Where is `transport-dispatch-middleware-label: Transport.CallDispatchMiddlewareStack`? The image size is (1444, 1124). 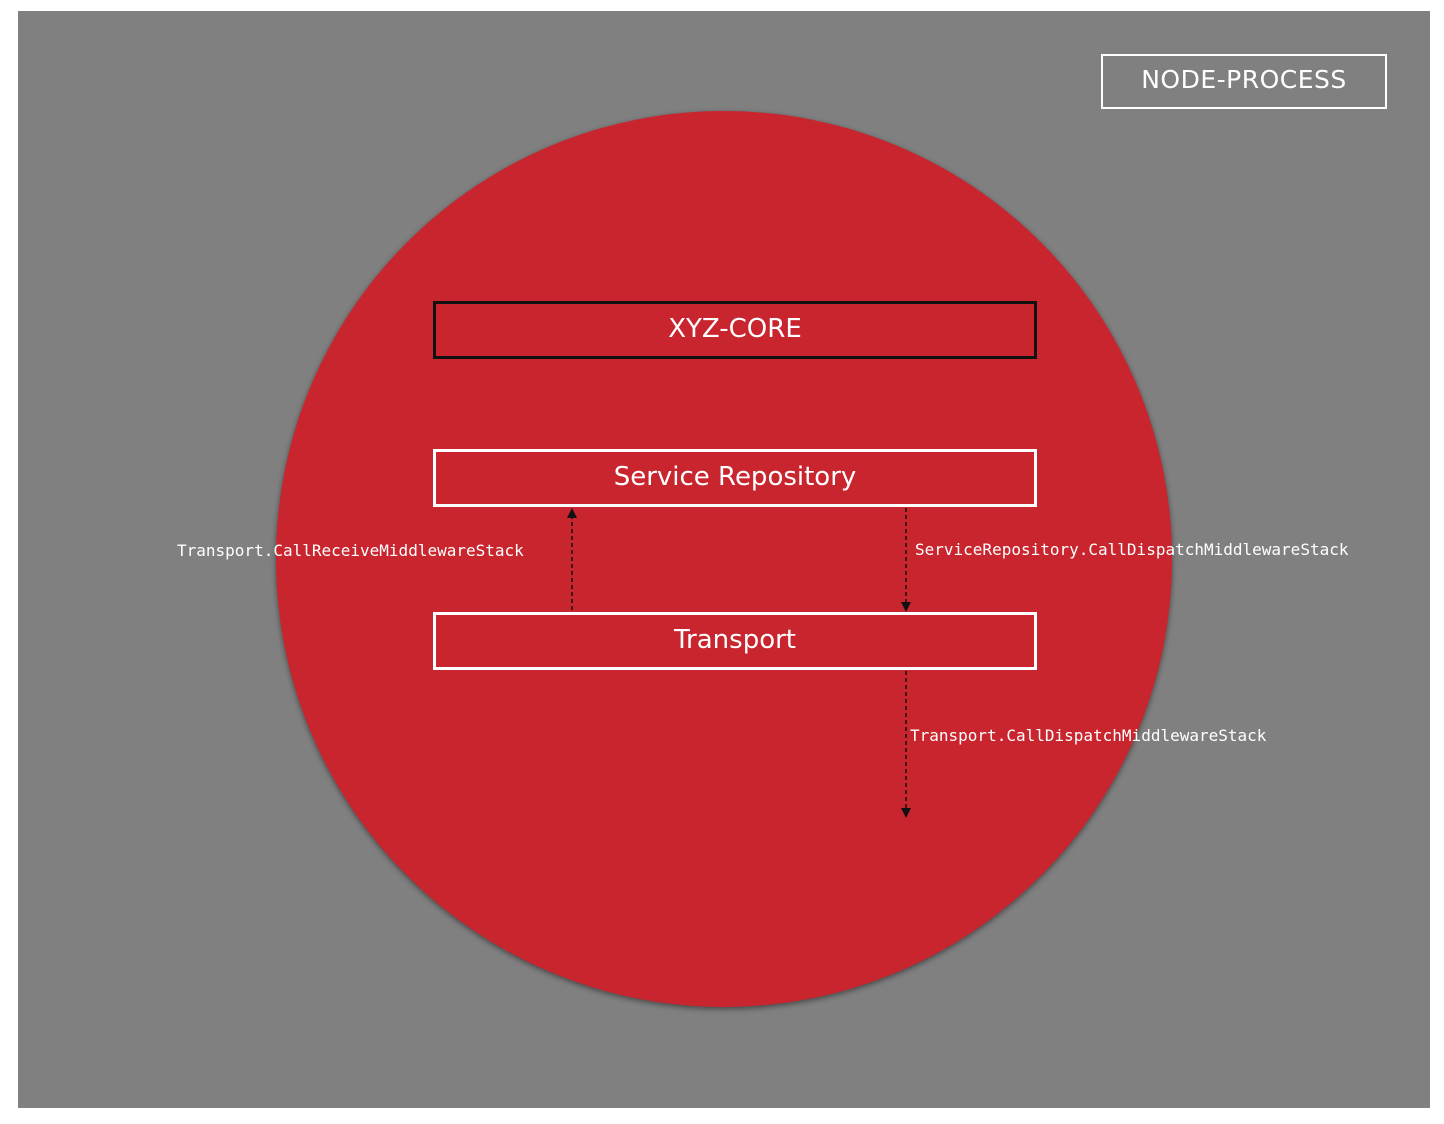 transport-dispatch-middleware-label: Transport.CallDispatchMiddlewareStack is located at coordinates (1088, 735).